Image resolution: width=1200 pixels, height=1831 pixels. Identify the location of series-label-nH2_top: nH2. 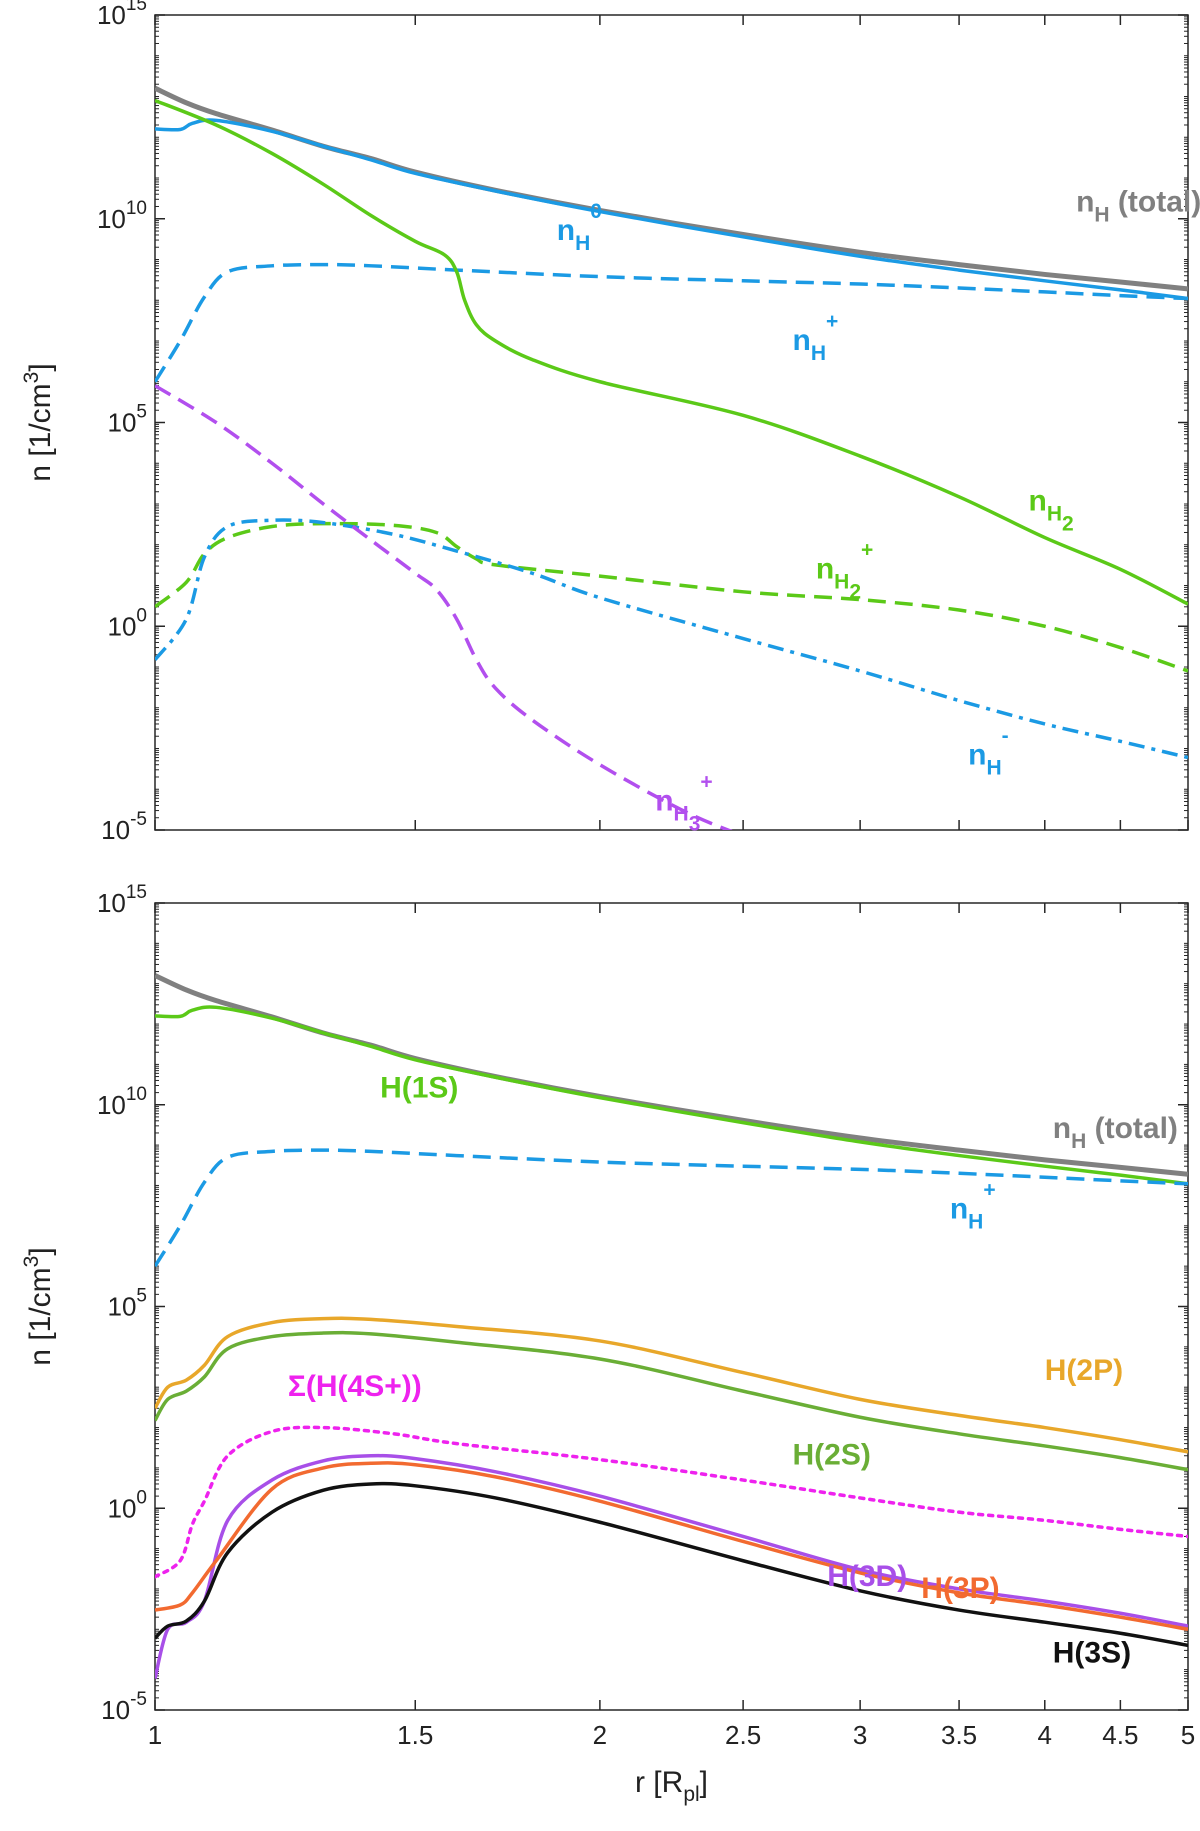
(1051, 509).